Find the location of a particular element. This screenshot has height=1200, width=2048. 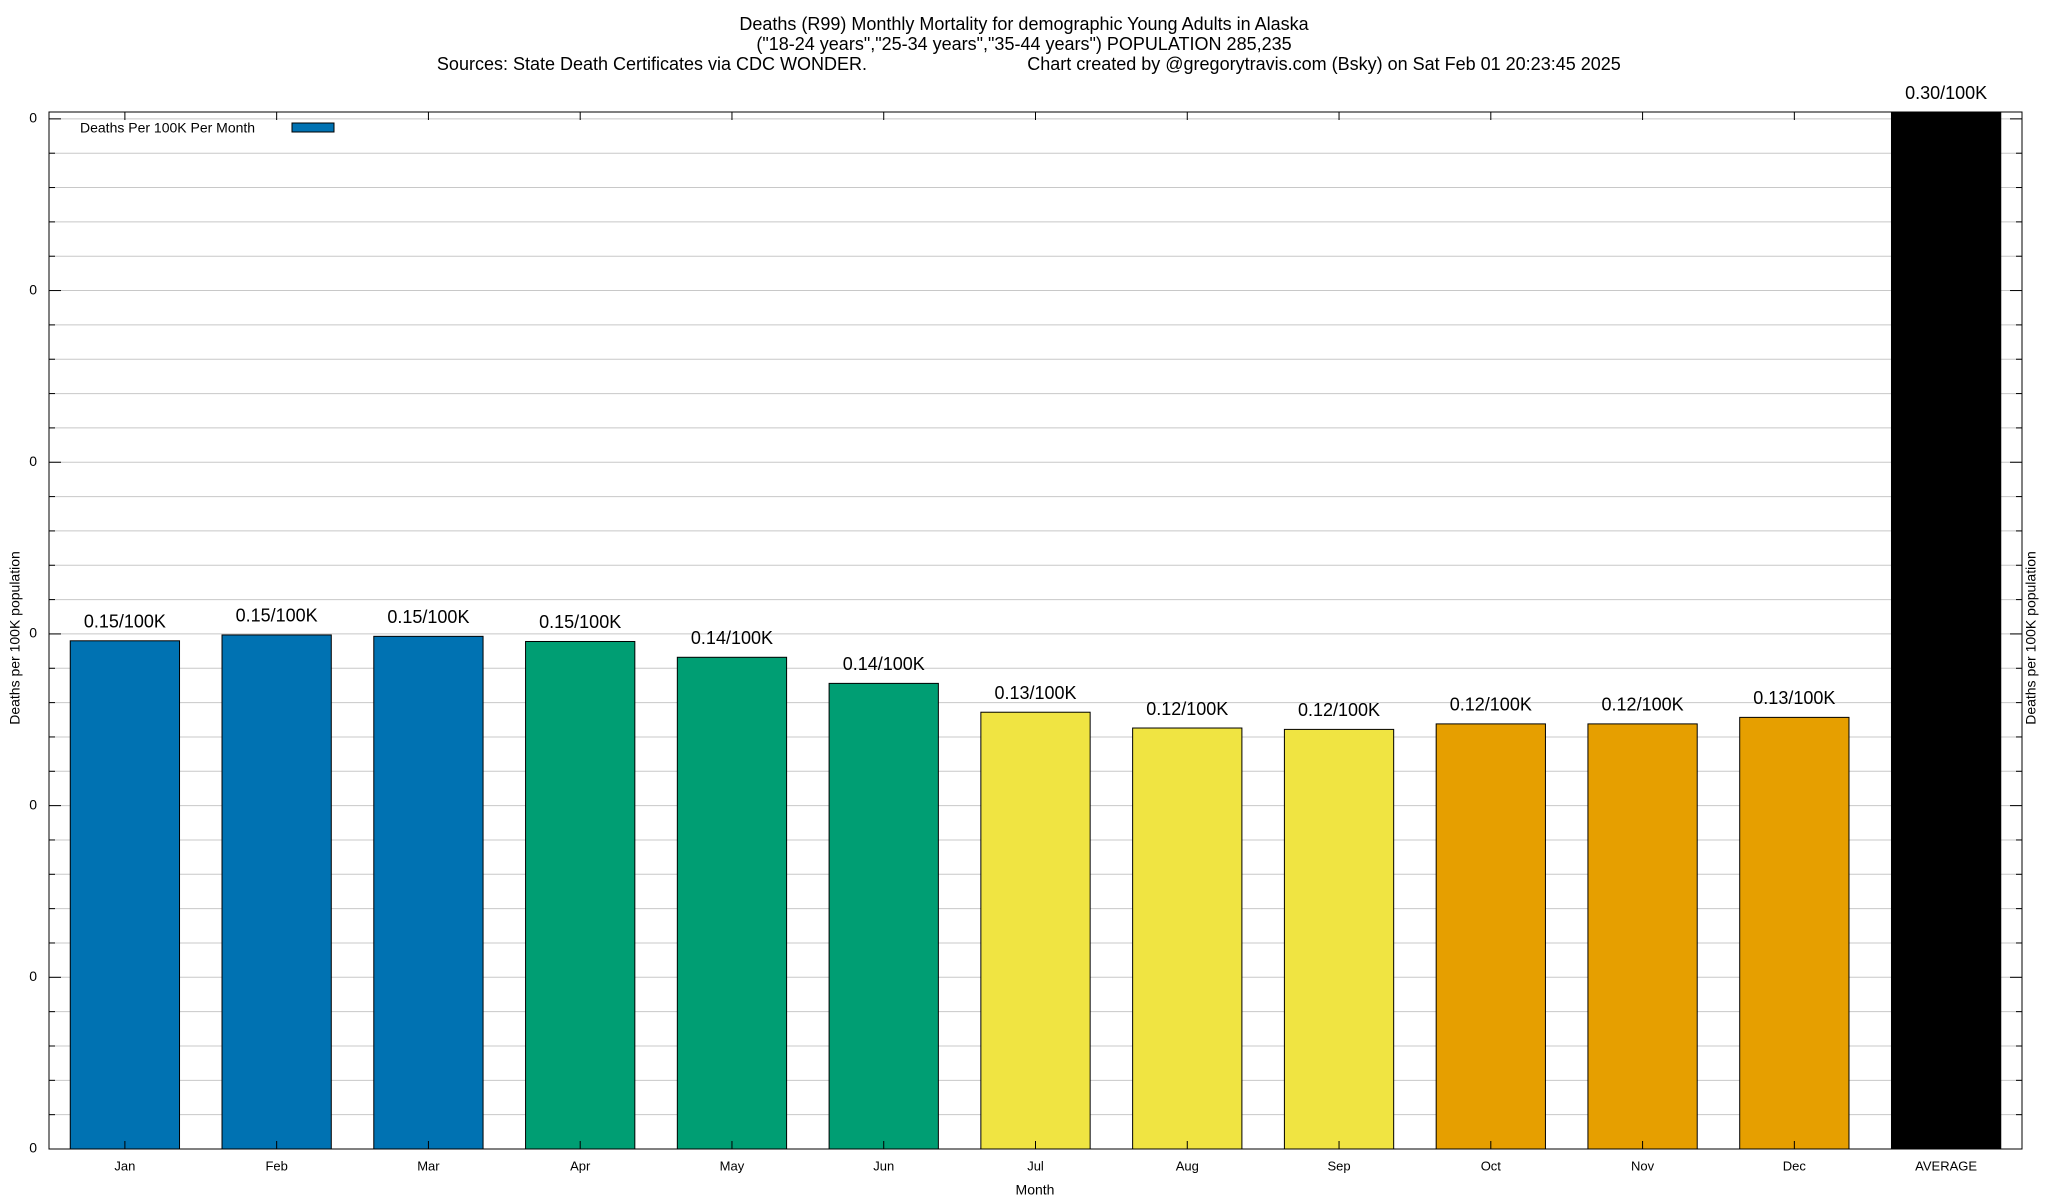

legend-label: Deaths Per 100K Per Month is located at coordinates (167, 128).